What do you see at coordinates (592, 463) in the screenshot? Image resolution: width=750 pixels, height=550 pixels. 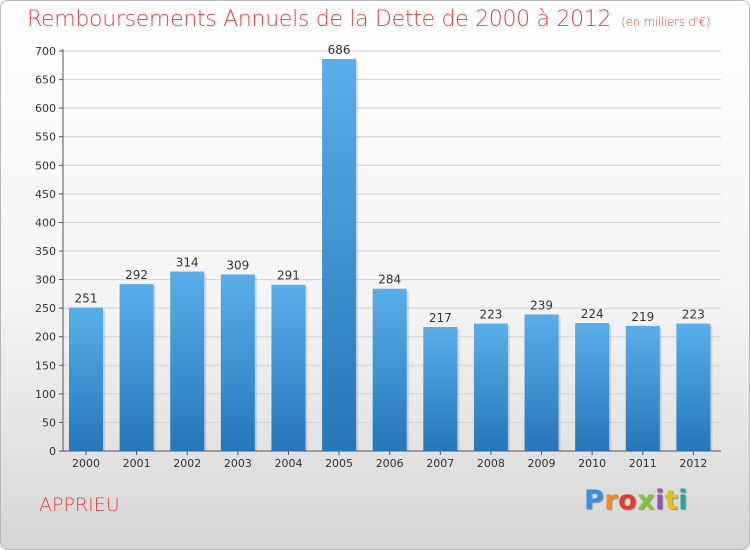 I see `x-tick-label: 2010` at bounding box center [592, 463].